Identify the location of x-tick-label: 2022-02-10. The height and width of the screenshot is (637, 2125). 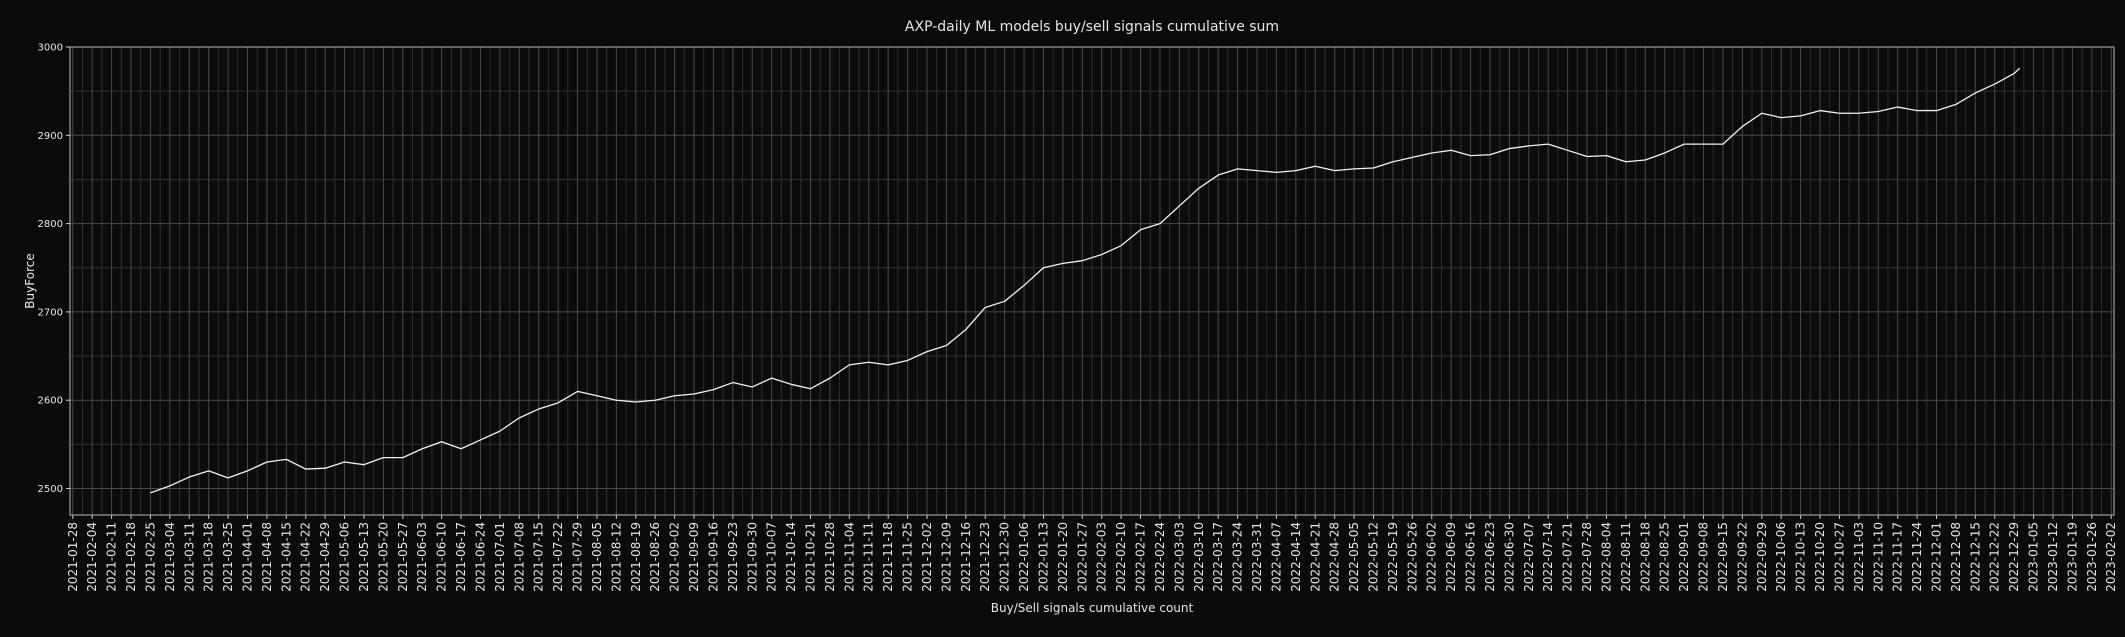
(1121, 557).